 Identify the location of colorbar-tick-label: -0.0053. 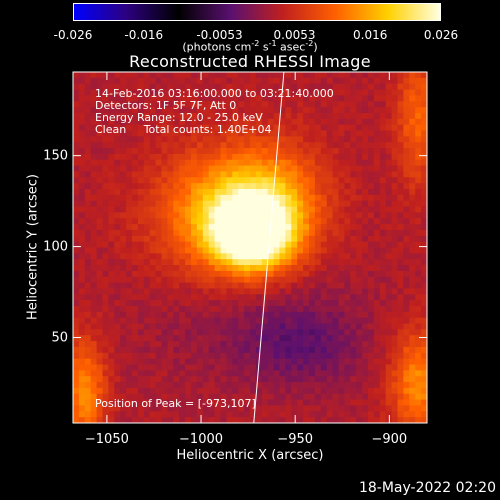
(219, 35).